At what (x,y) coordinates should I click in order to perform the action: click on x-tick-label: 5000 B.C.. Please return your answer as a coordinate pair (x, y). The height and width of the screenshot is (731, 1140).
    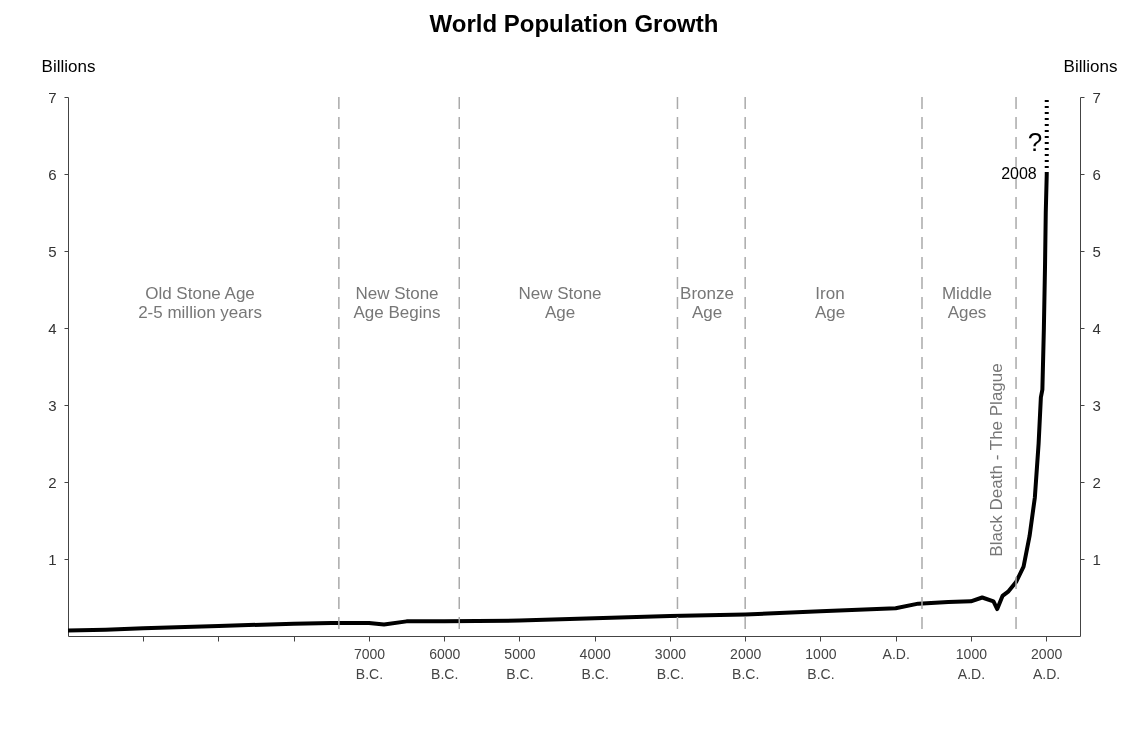
    Looking at the image, I should click on (520, 663).